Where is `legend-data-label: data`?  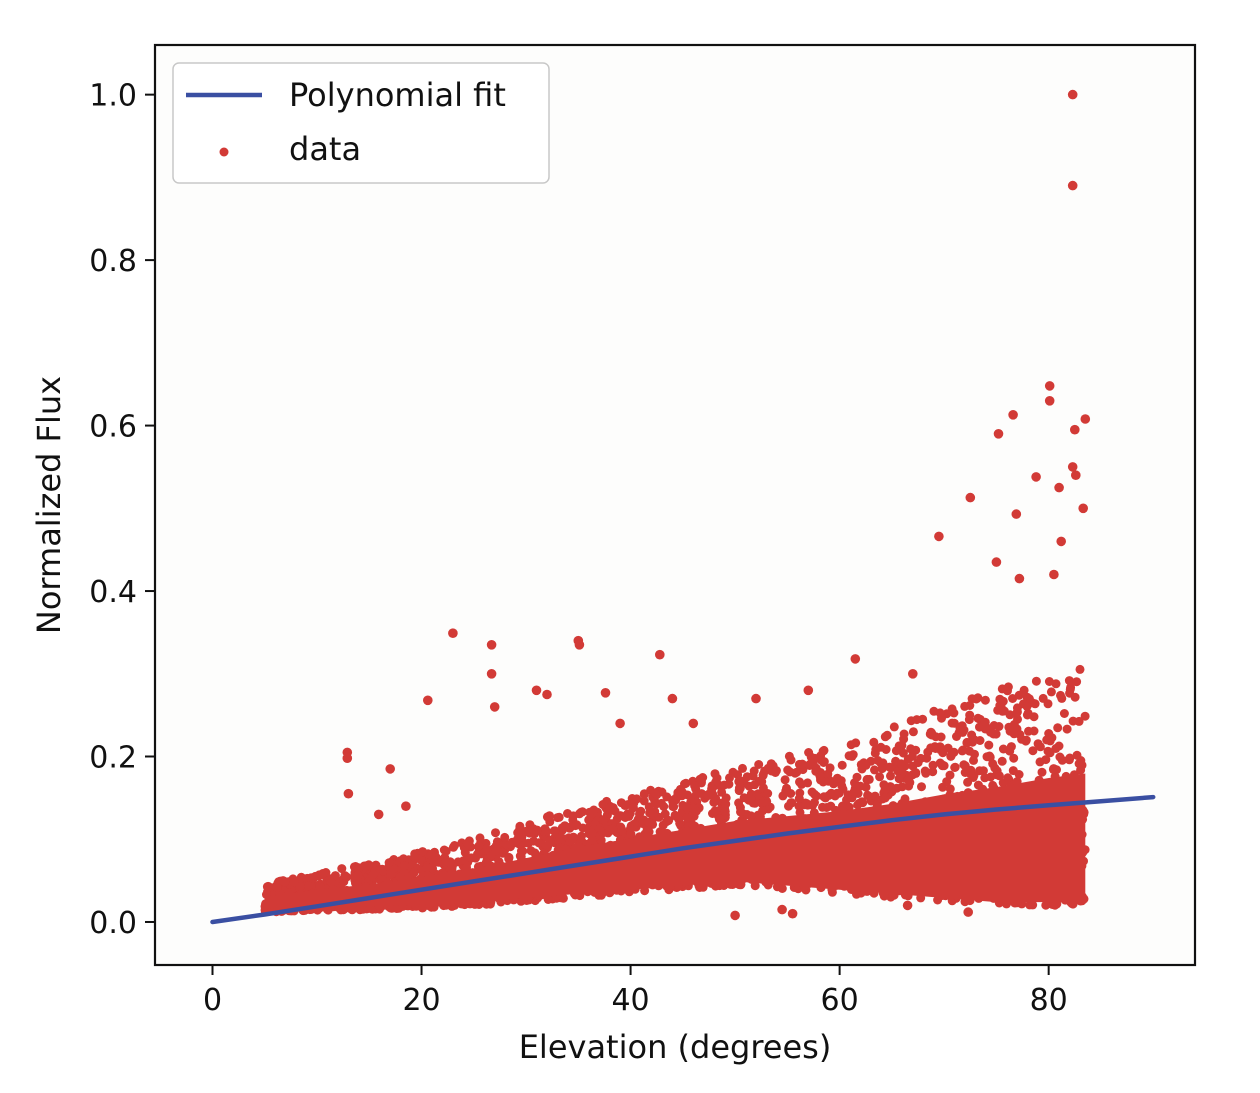 legend-data-label: data is located at coordinates (325, 149).